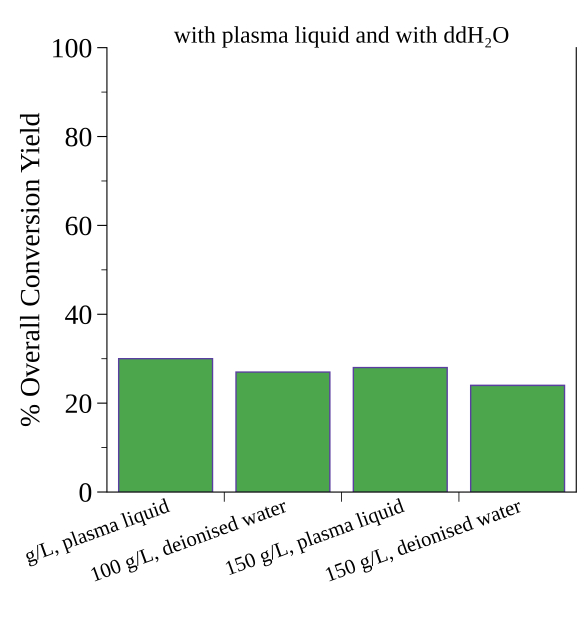 The height and width of the screenshot is (644, 578). What do you see at coordinates (30, 269) in the screenshot?
I see `y-axis-title: % Overall Conversion Yield` at bounding box center [30, 269].